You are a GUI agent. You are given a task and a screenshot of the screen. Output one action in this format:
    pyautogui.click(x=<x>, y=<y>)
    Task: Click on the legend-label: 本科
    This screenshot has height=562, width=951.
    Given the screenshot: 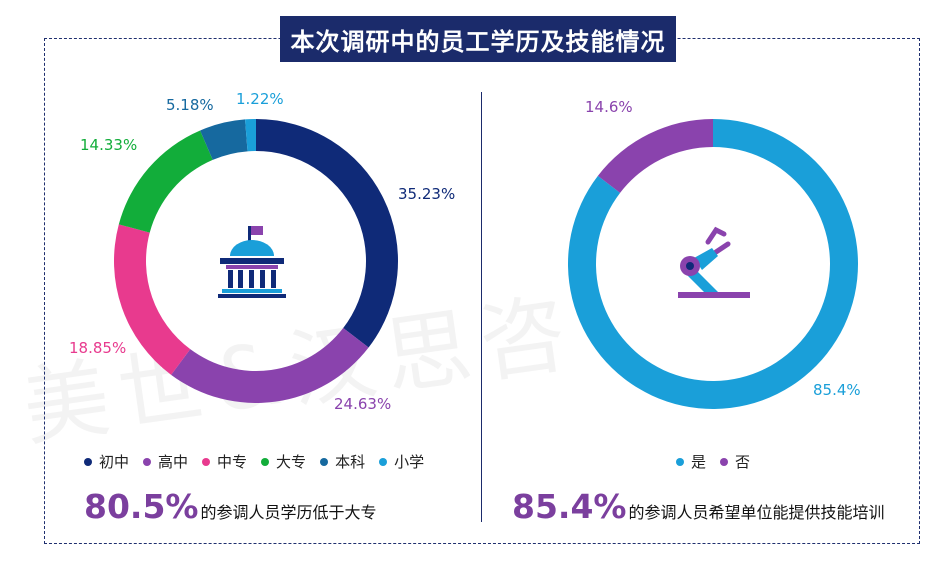 What is the action you would take?
    pyautogui.click(x=350, y=462)
    